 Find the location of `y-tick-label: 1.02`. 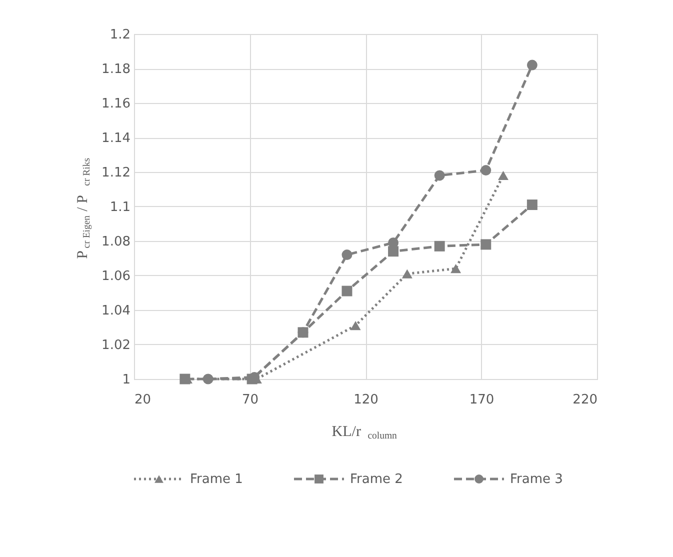

y-tick-label: 1.02 is located at coordinates (116, 345).